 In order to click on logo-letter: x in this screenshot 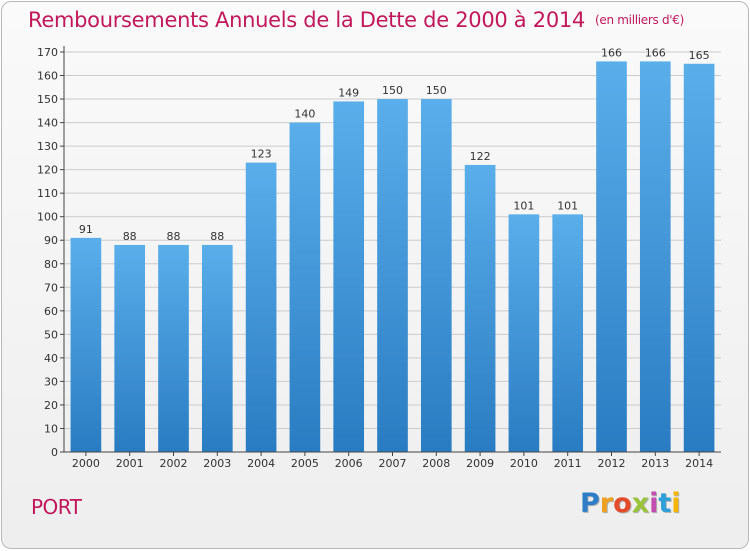, I will do `click(640, 503)`.